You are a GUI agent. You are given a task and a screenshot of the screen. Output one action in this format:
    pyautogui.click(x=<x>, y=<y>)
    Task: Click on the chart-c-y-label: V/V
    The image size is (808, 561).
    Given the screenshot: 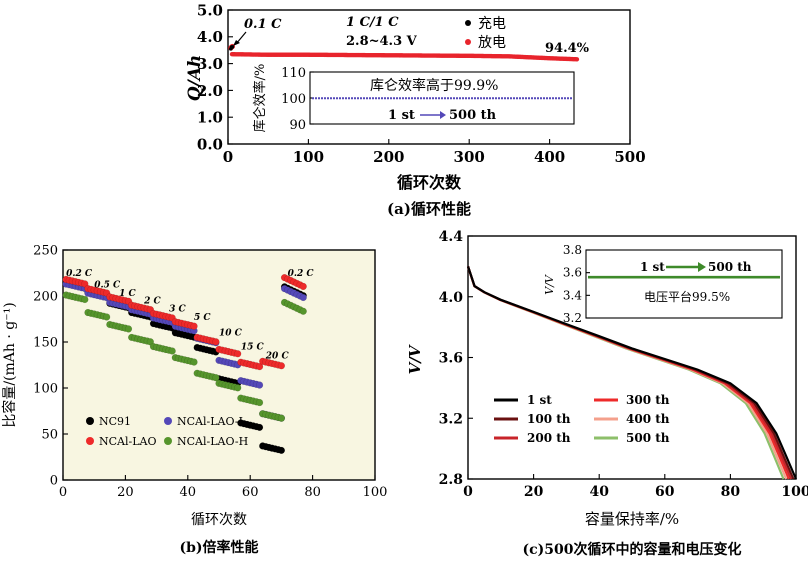 What is the action you would take?
    pyautogui.click(x=415, y=359)
    